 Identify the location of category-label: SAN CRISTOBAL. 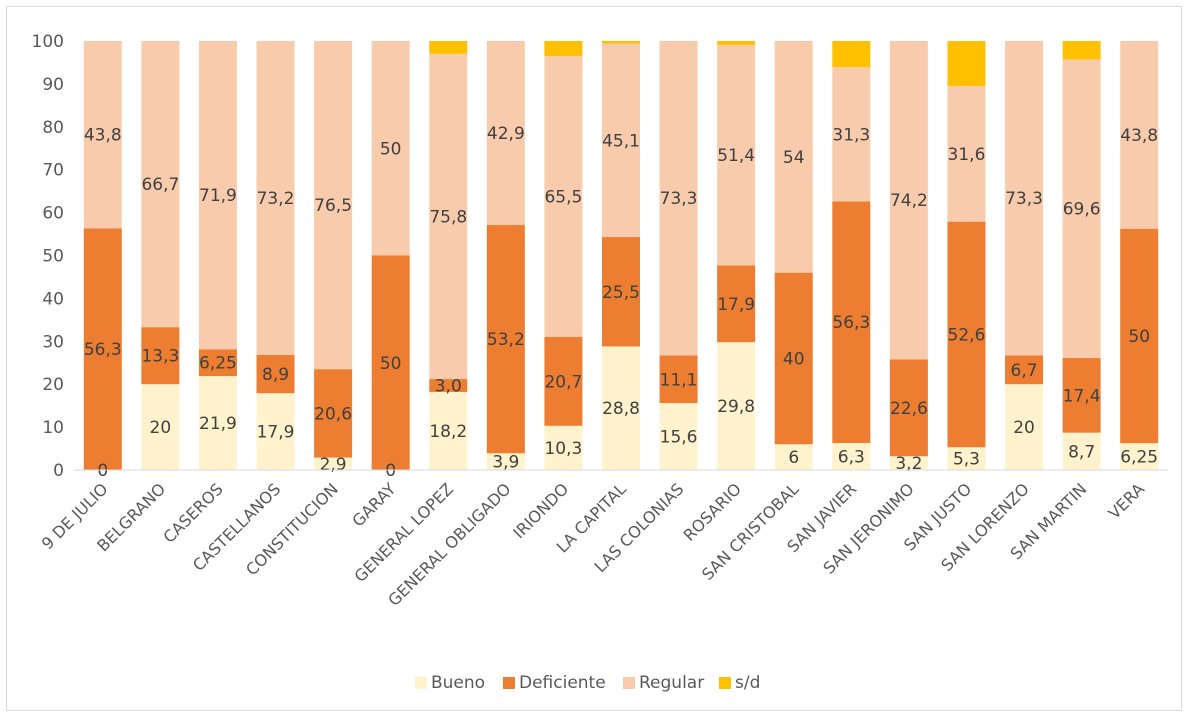
(750, 531).